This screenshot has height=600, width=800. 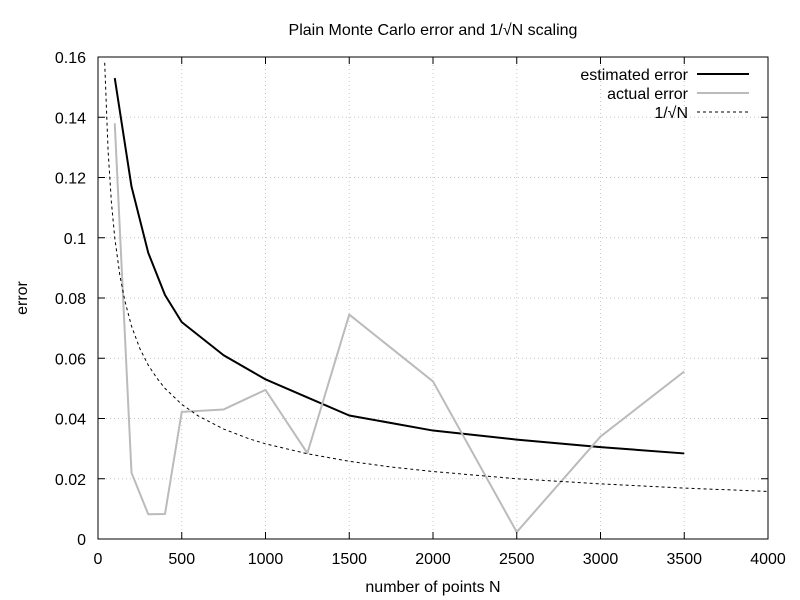 I want to click on y-tick-label: 0.12, so click(x=70, y=179).